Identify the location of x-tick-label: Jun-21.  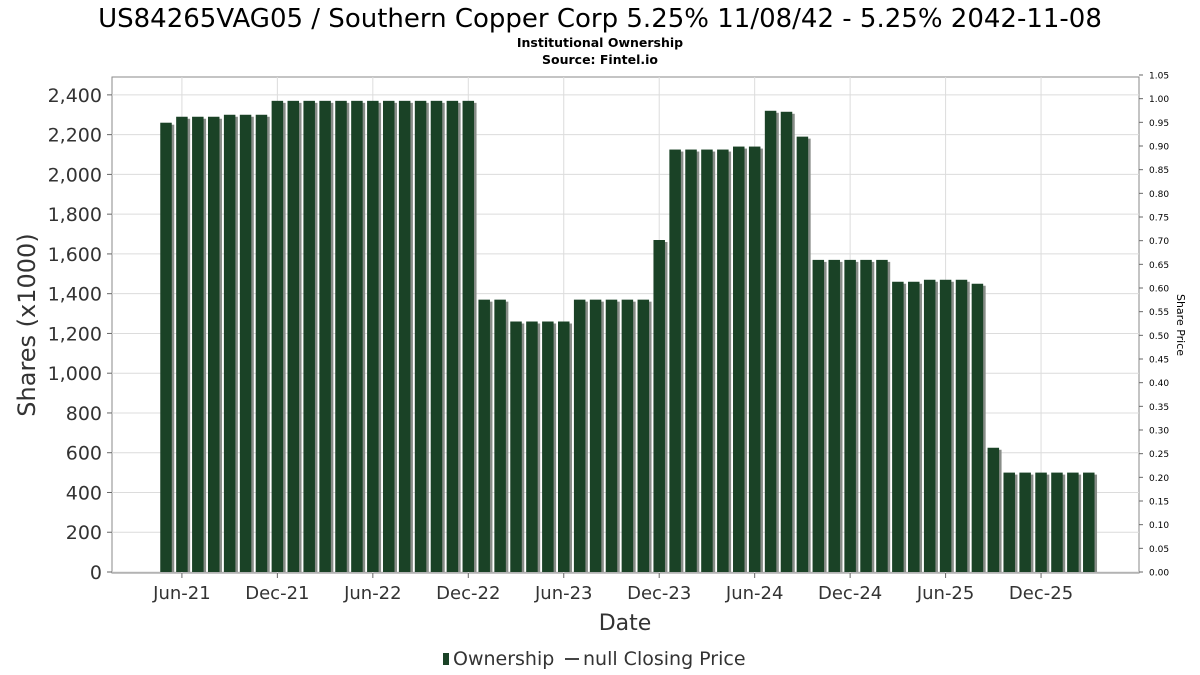
(181, 593).